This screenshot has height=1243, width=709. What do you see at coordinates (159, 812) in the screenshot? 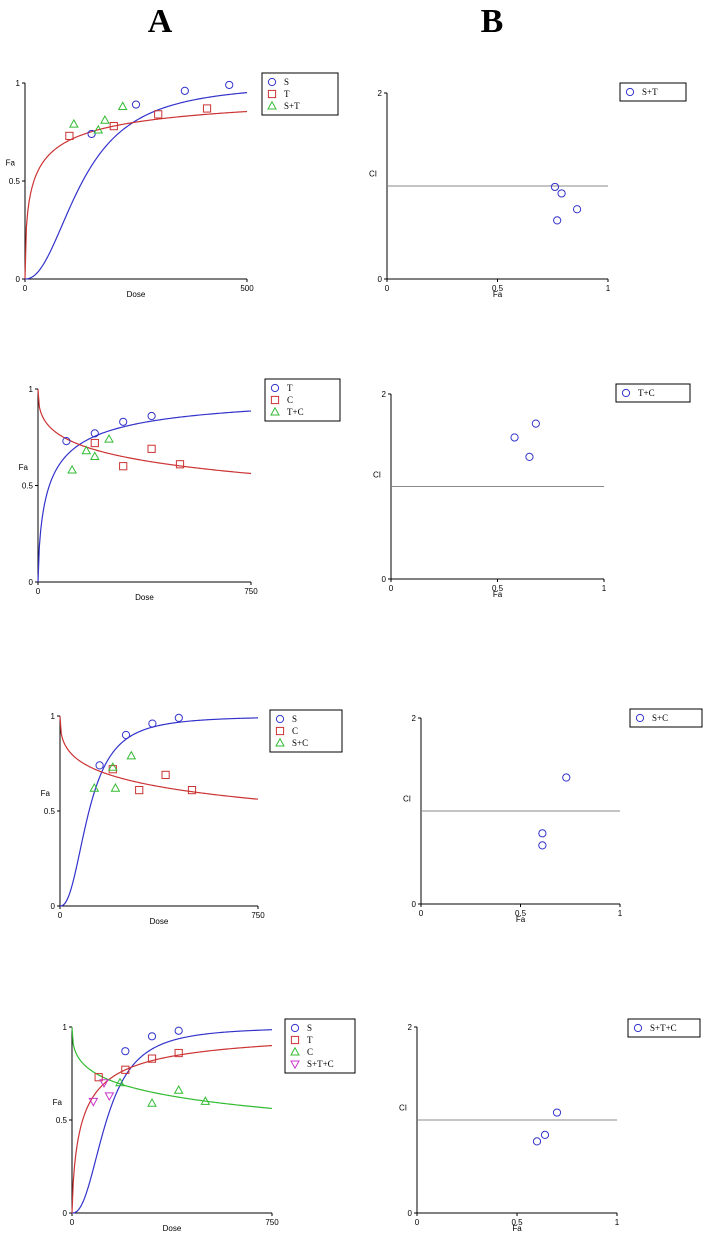
I see `fit-curve-s` at bounding box center [159, 812].